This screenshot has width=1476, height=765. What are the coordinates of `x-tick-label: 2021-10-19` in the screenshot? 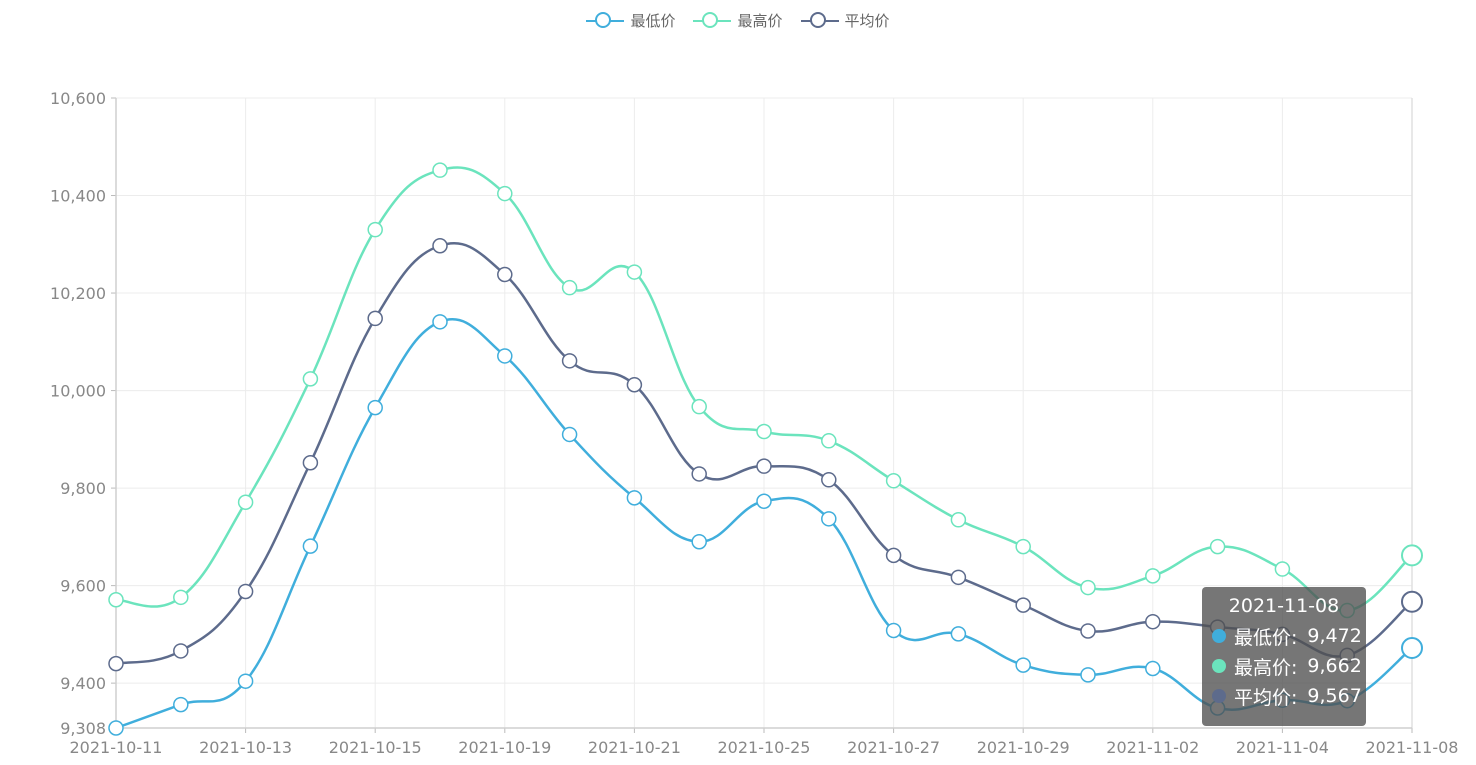 It's located at (504, 747).